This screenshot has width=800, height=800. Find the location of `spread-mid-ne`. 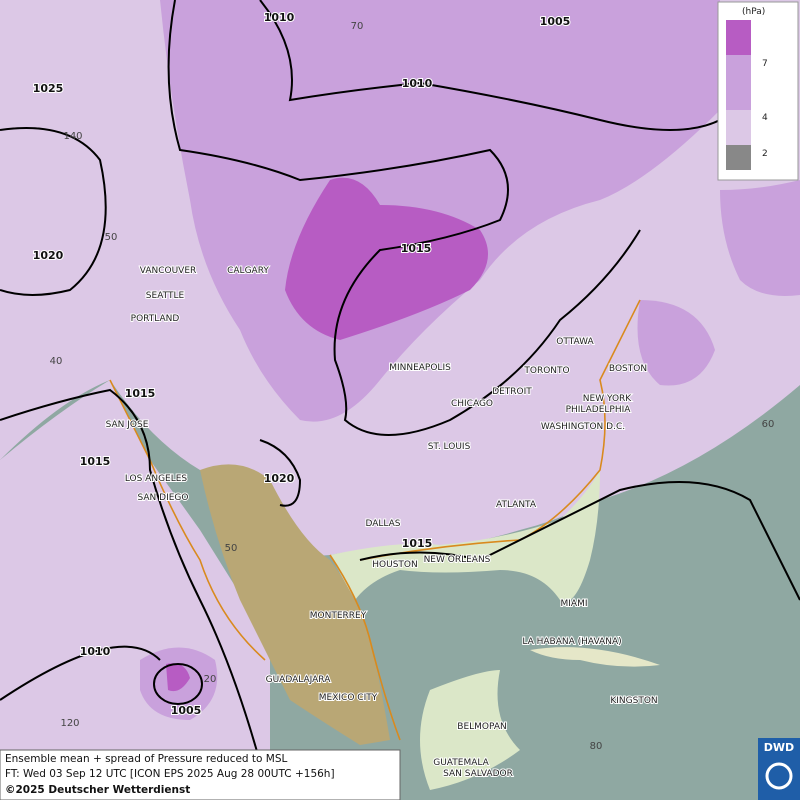

spread-mid-ne is located at coordinates (676, 343).